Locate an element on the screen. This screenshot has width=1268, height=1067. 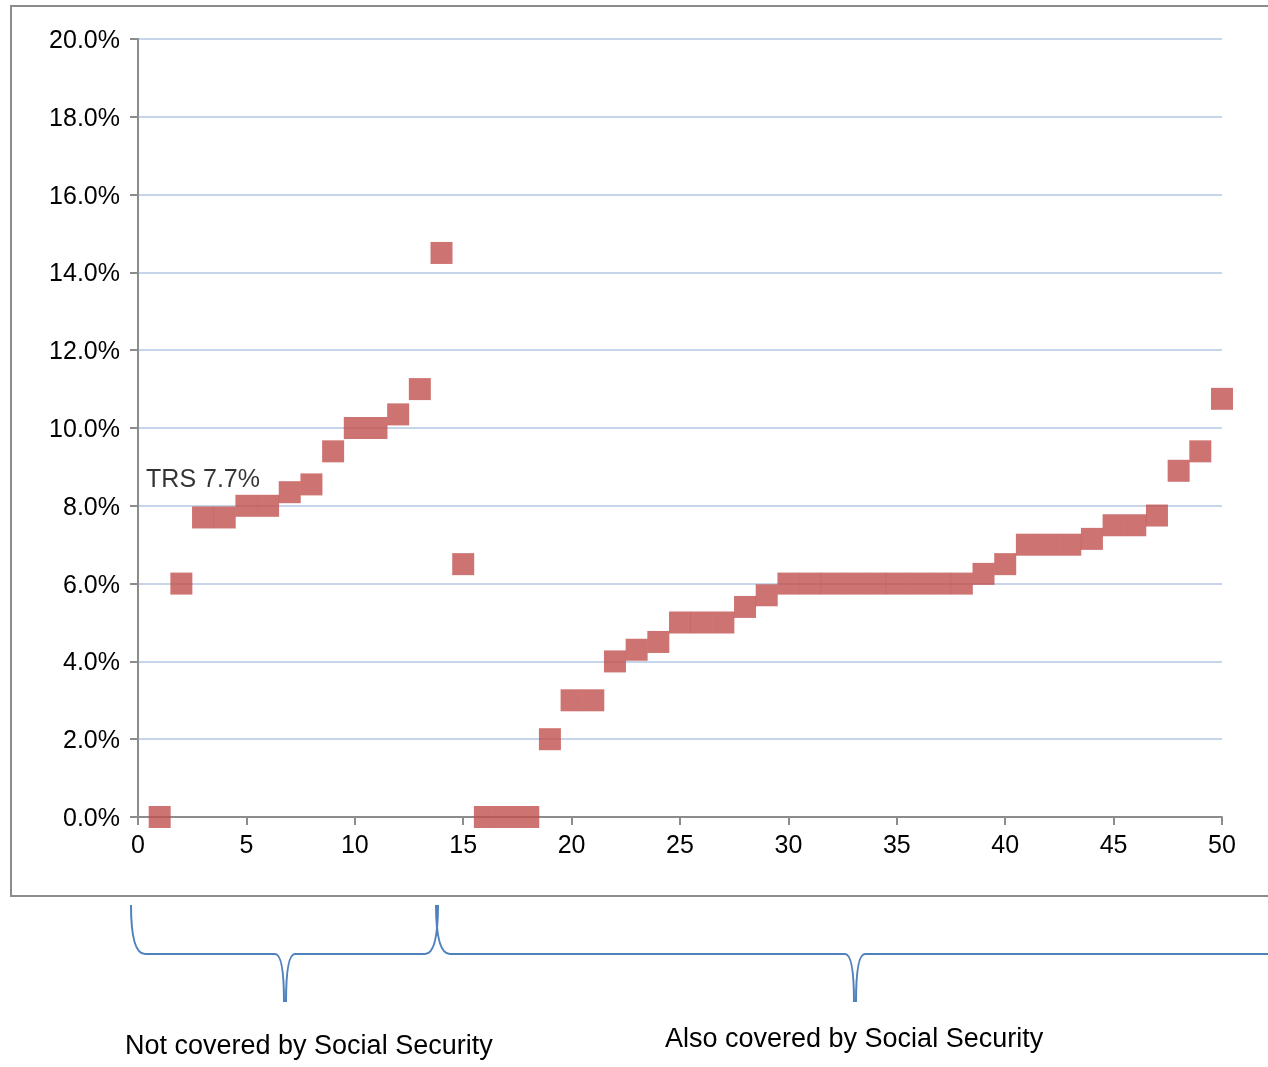
x-tick-label: 45 is located at coordinates (1113, 843).